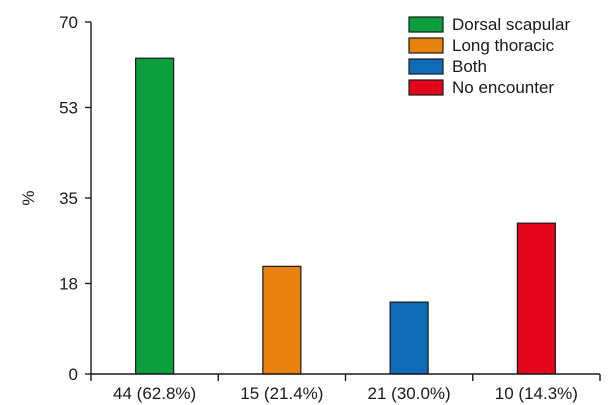  What do you see at coordinates (469, 66) in the screenshot?
I see `legend-label: Both` at bounding box center [469, 66].